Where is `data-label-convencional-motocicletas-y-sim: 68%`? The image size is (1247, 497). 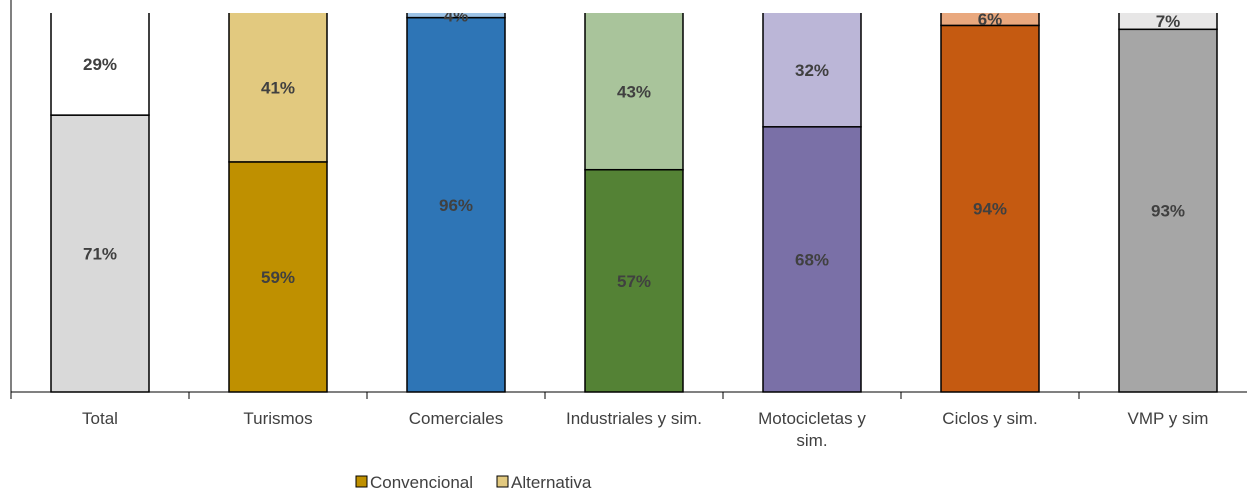
data-label-convencional-motocicletas-y-sim: 68% is located at coordinates (812, 259).